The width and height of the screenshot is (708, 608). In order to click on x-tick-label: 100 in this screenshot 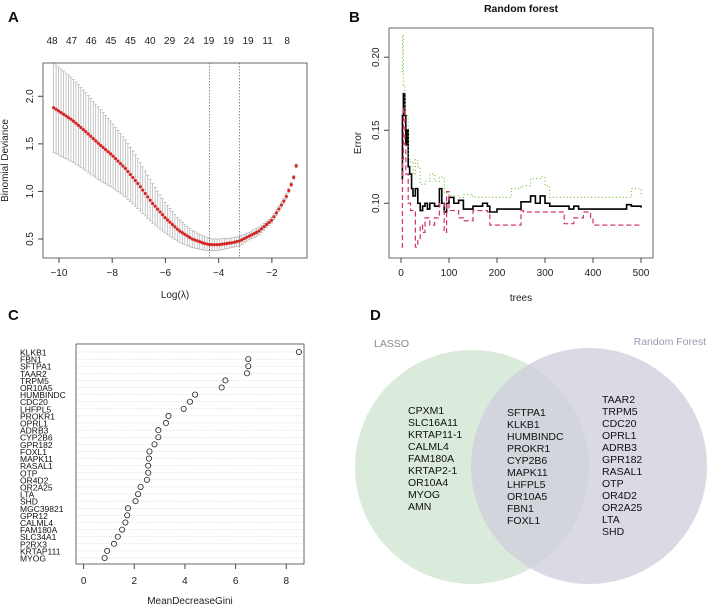, I will do `click(449, 273)`.